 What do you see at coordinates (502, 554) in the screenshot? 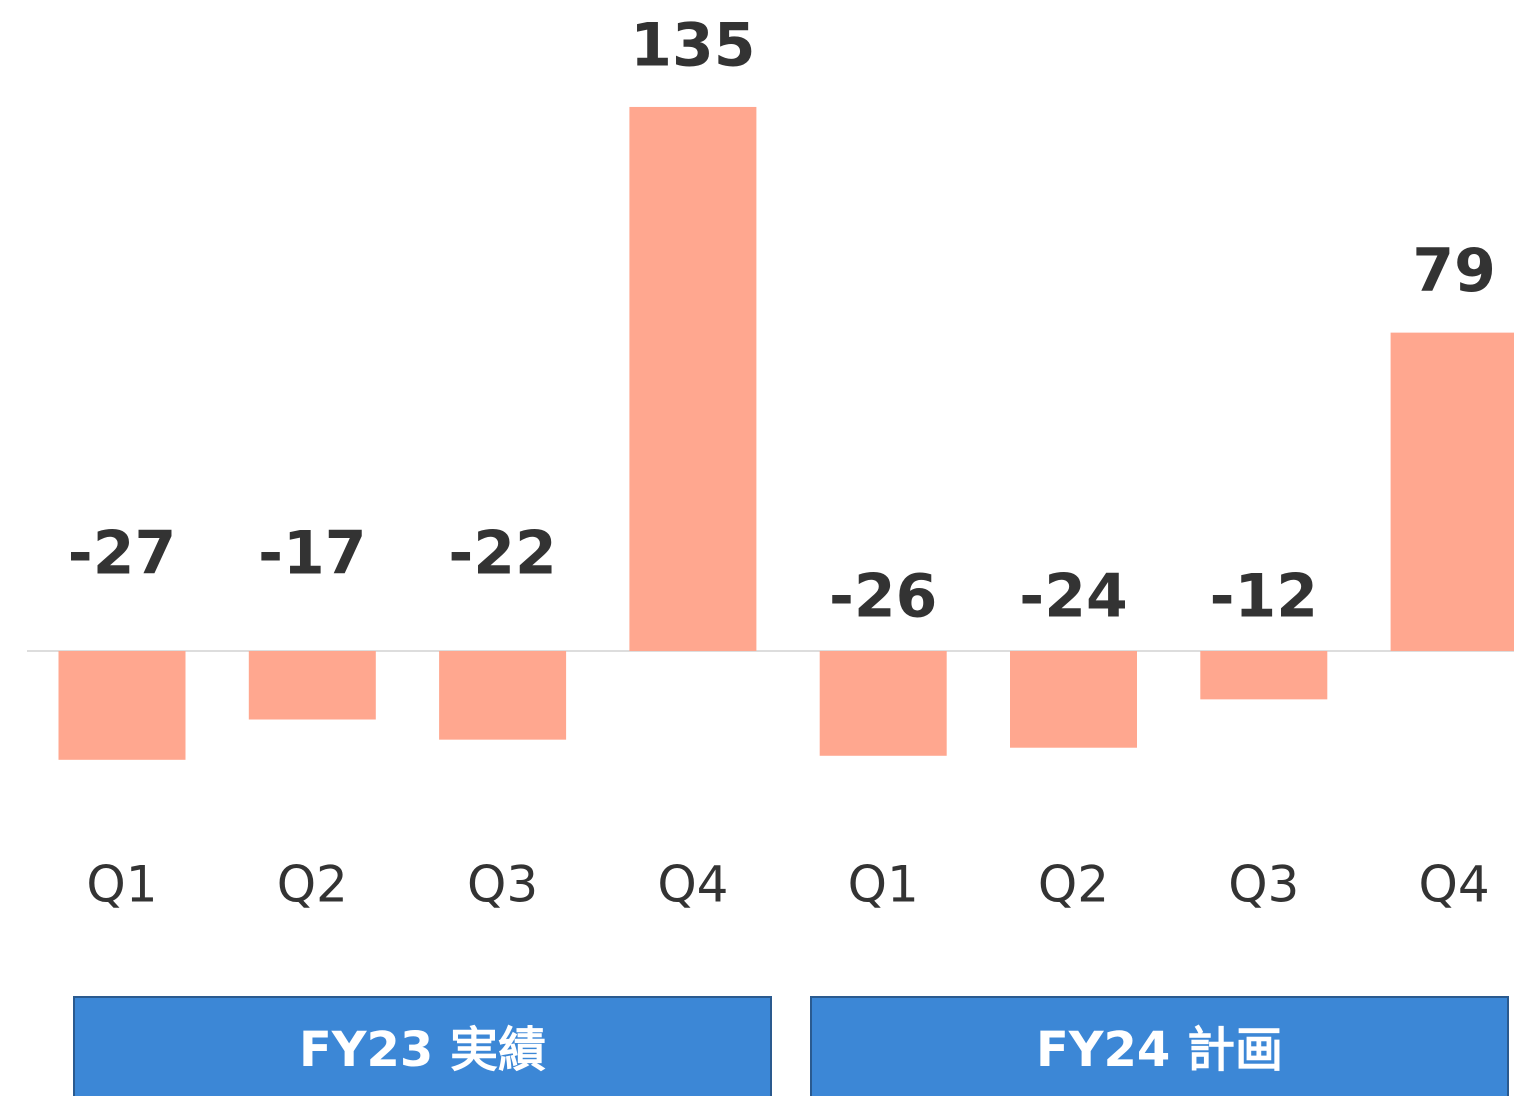
I see `value-label: -22` at bounding box center [502, 554].